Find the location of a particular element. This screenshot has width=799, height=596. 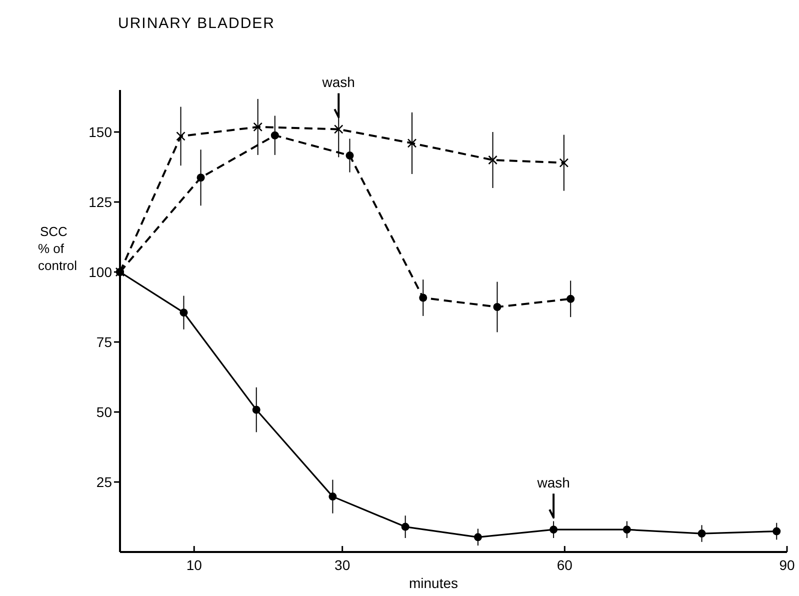

y-tick-label: 50 is located at coordinates (104, 412).